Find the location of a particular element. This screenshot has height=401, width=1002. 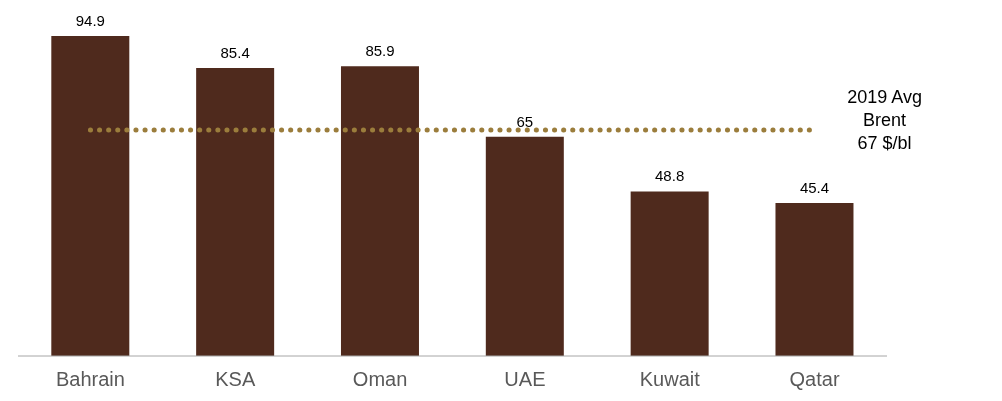

data-label: 65 is located at coordinates (525, 121).